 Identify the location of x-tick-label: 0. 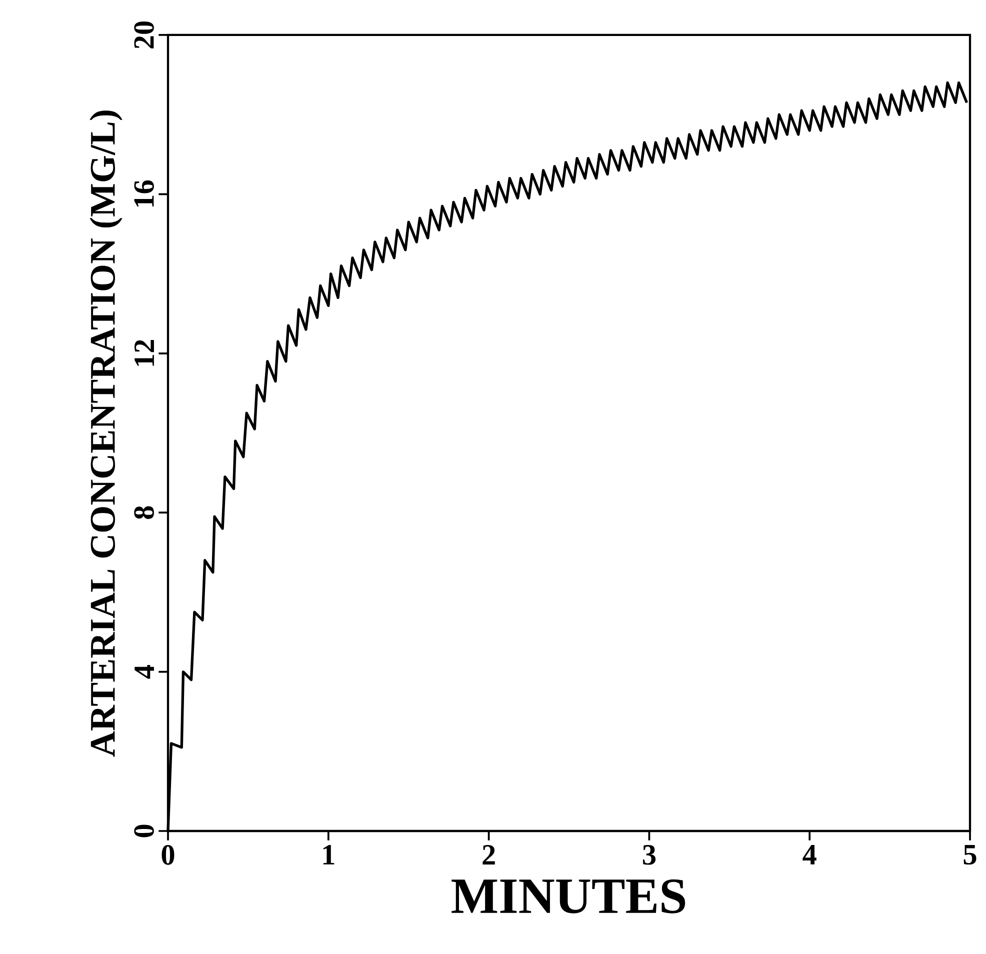
(168, 855).